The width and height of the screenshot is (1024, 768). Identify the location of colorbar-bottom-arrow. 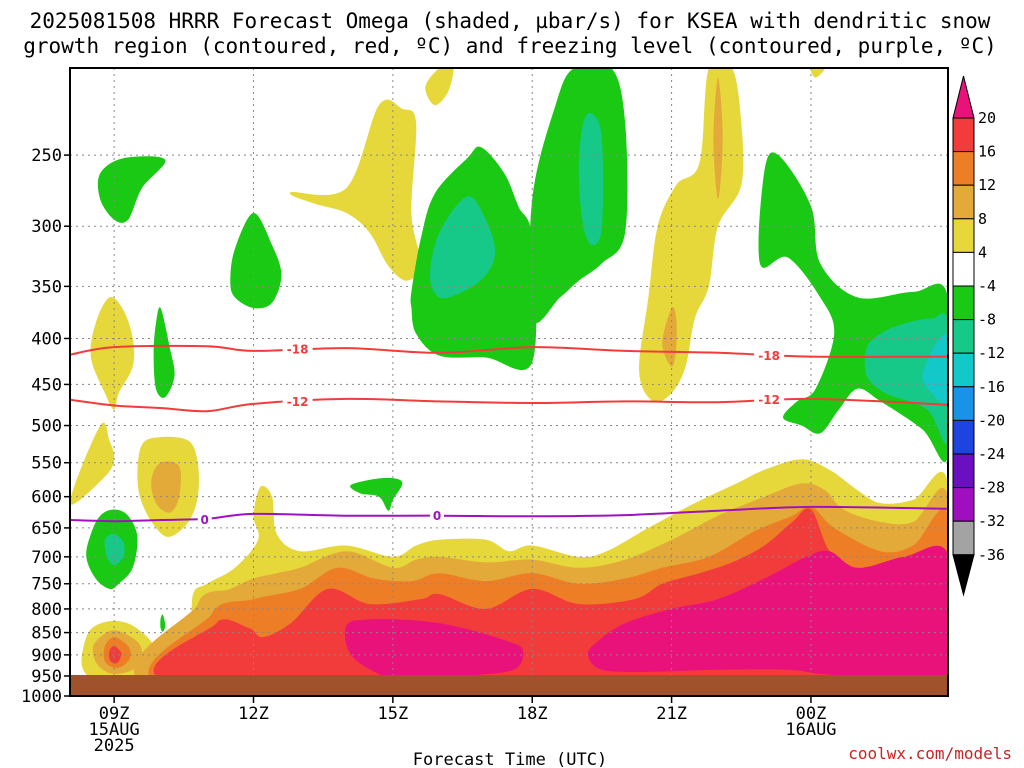
(963, 575).